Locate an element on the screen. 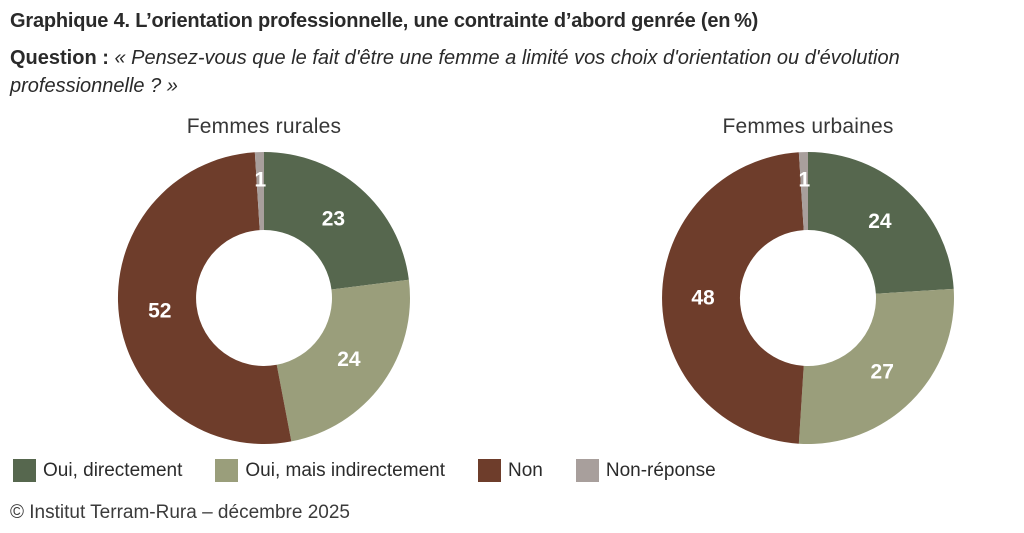 The image size is (1024, 533). legend-item: Non is located at coordinates (510, 470).